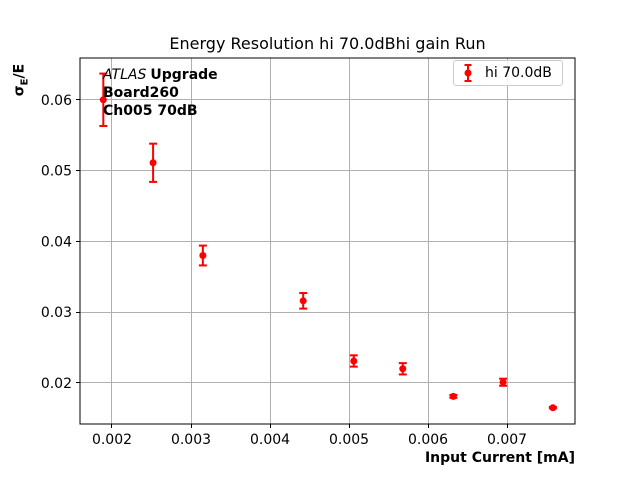 The width and height of the screenshot is (640, 480). I want to click on annotation-line-2: Board260, so click(141, 93).